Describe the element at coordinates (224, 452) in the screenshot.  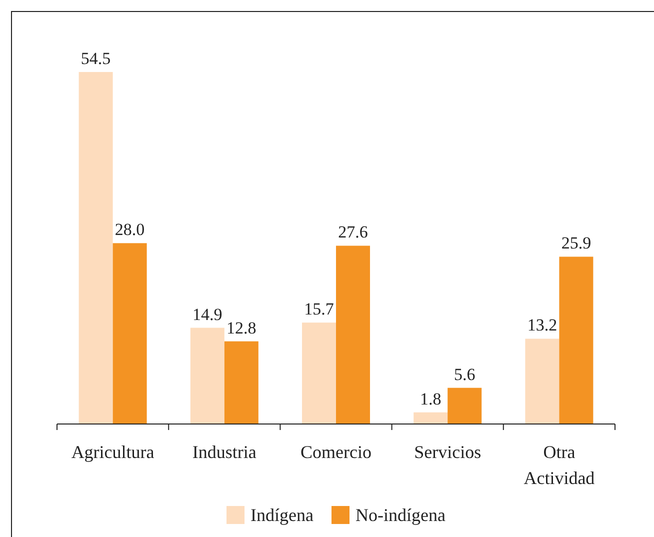
I see `x-tick-label: Industria` at that location.